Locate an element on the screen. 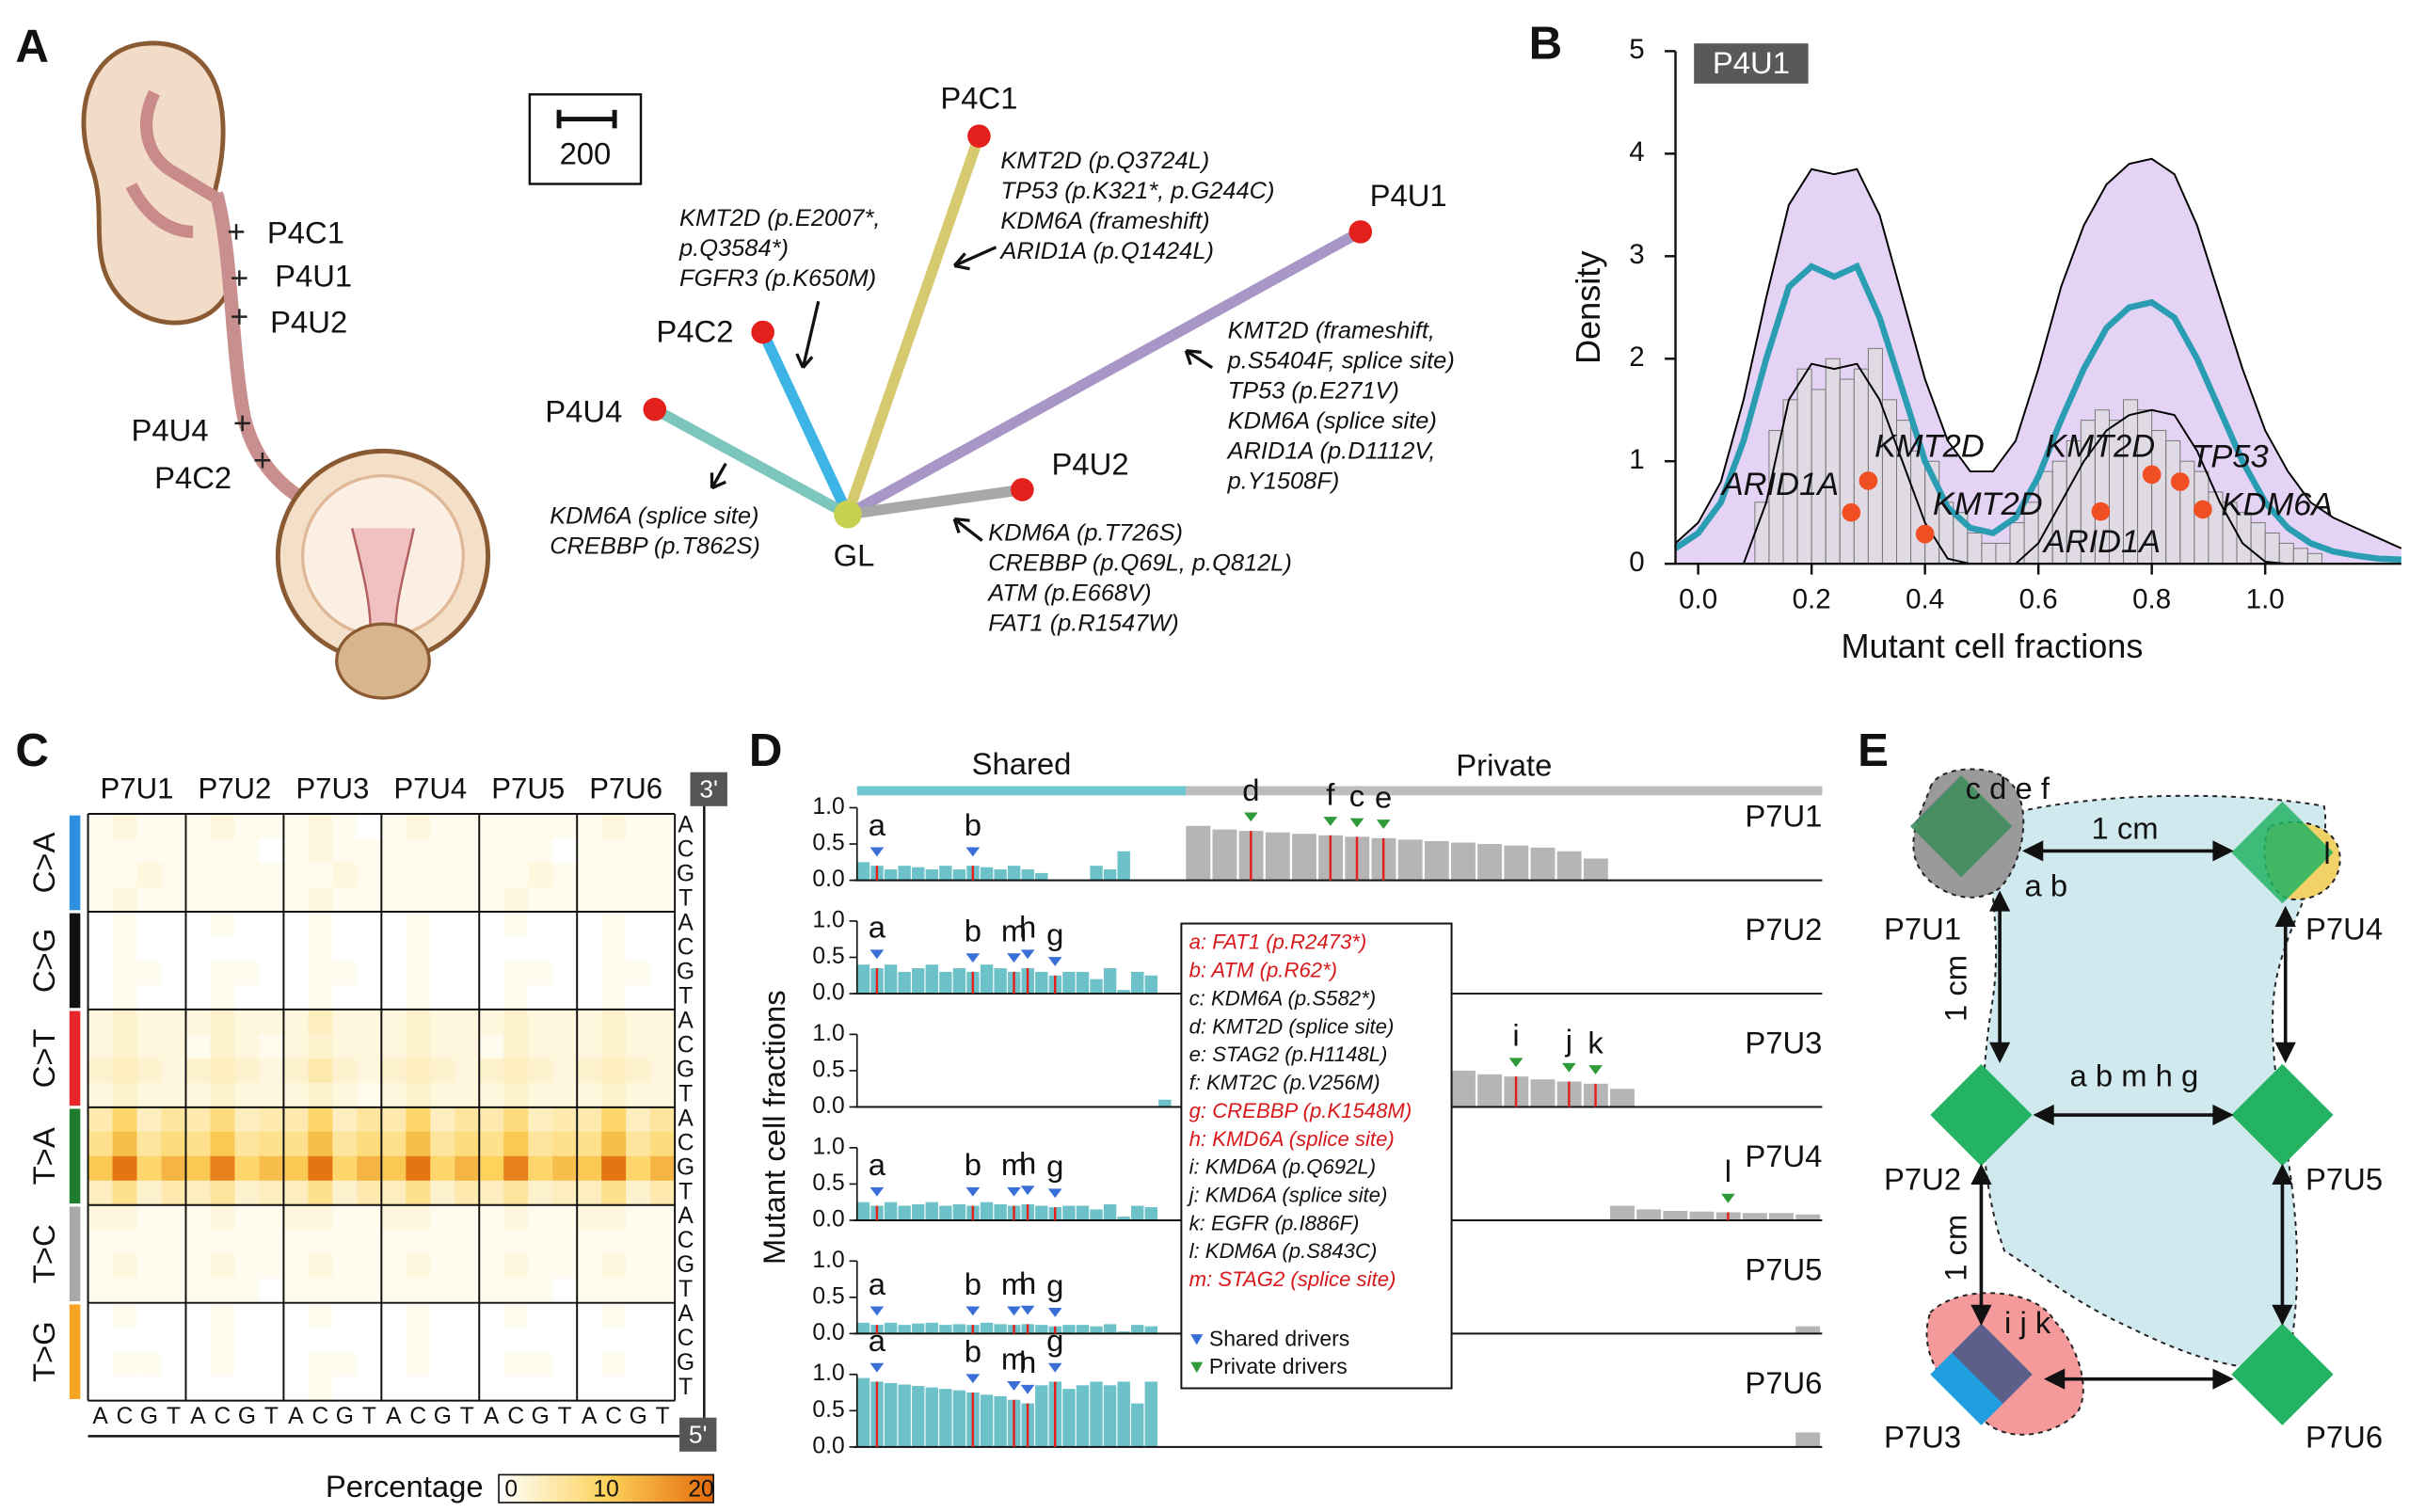  y-tick-label: 1.0 is located at coordinates (828, 807).